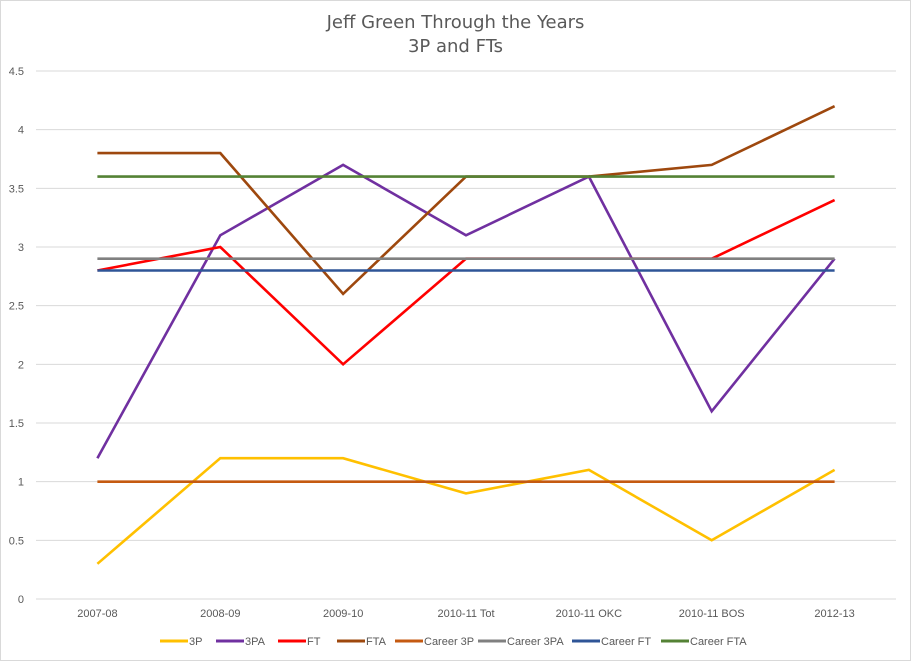 This screenshot has height=661, width=911. I want to click on y-tick-label: 2.5, so click(16, 307).